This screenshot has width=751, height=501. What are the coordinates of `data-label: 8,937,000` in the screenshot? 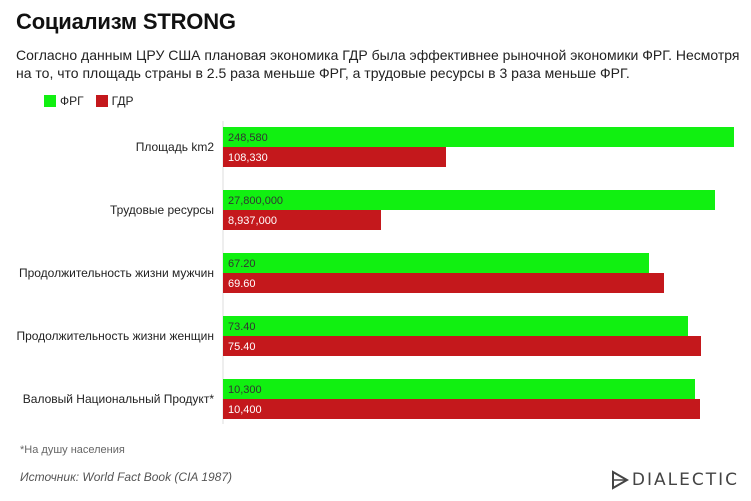 It's located at (252, 221).